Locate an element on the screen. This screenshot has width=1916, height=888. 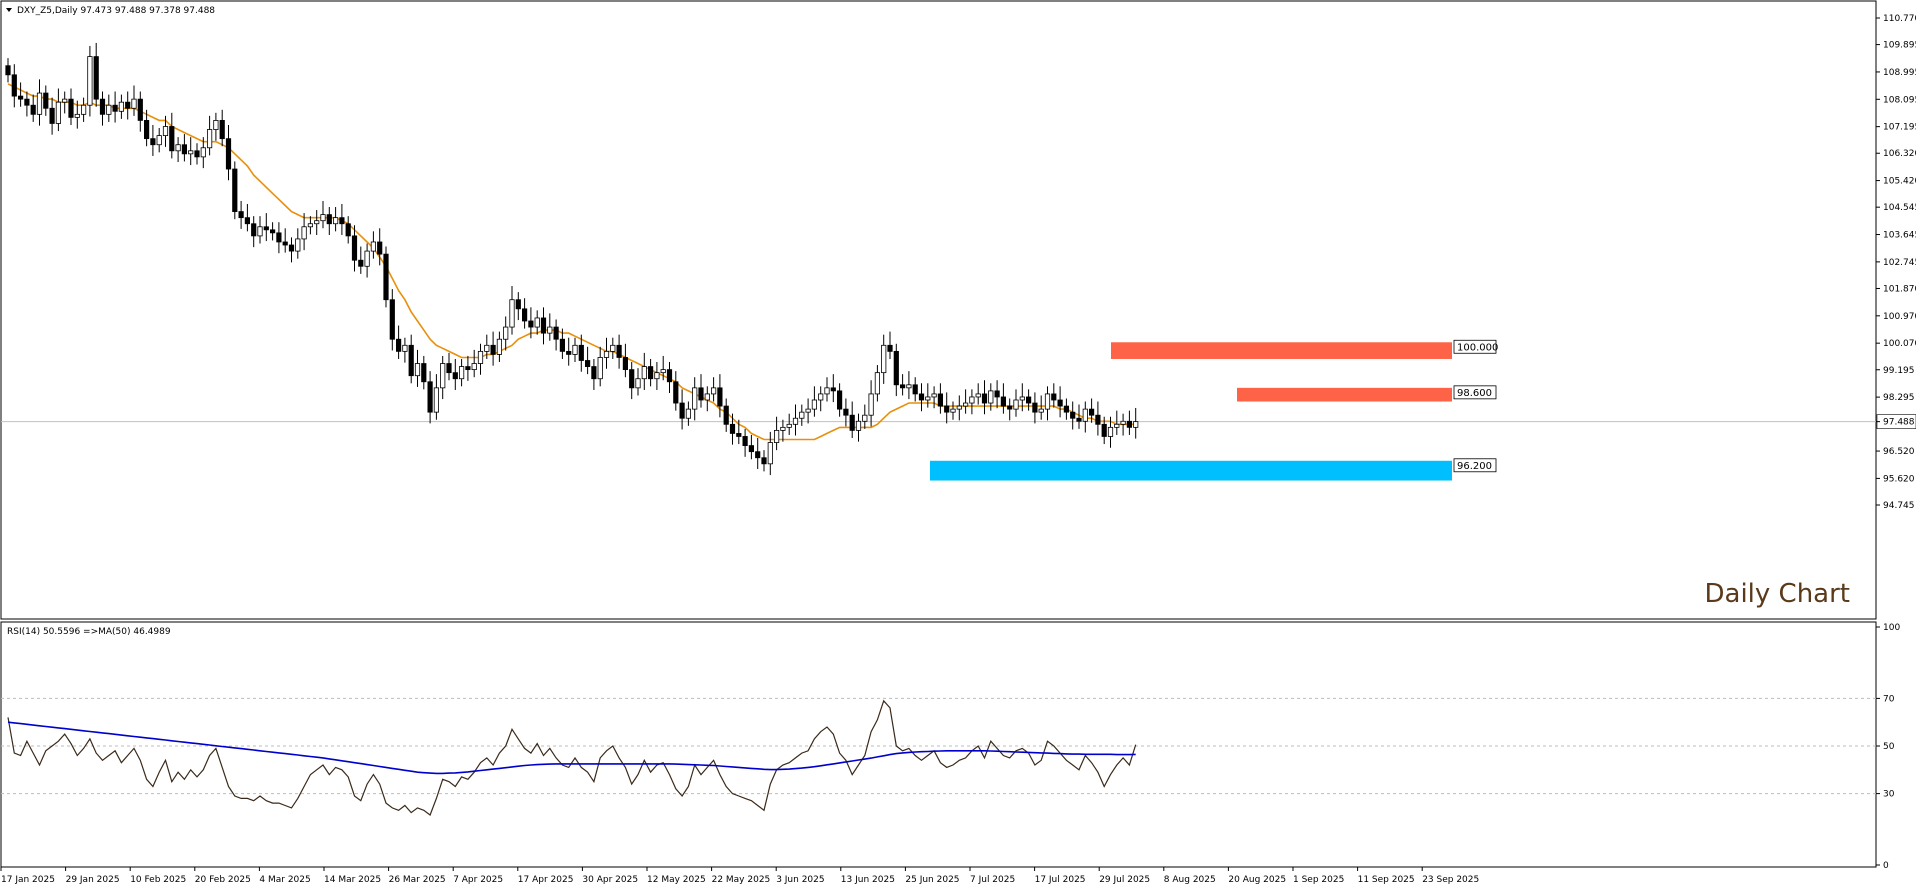
price-tick-label: 110.770 is located at coordinates (1899, 19).